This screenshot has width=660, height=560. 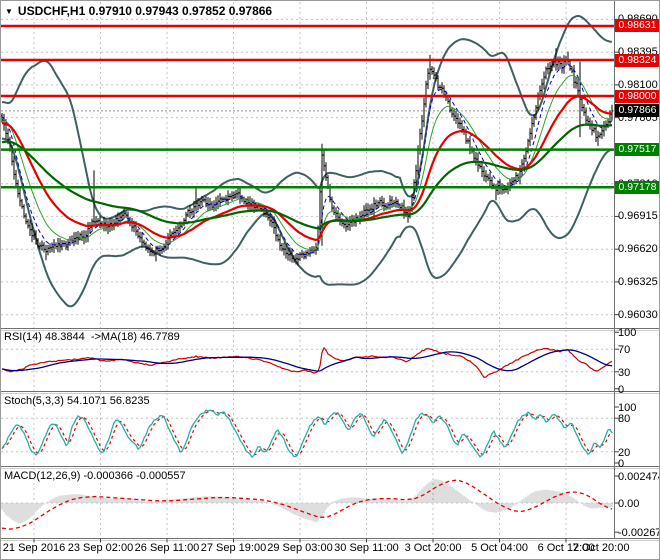 I want to click on stoch-scale-label: 0, so click(x=621, y=463).